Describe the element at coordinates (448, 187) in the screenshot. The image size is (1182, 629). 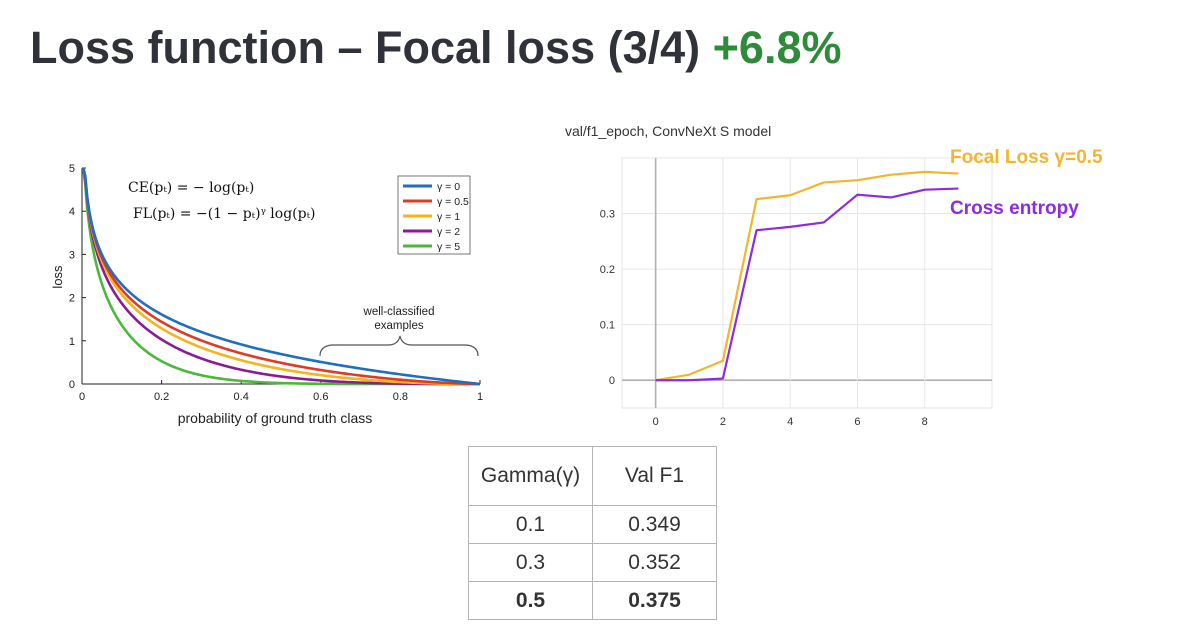
I see `legend-label: γ = 0` at that location.